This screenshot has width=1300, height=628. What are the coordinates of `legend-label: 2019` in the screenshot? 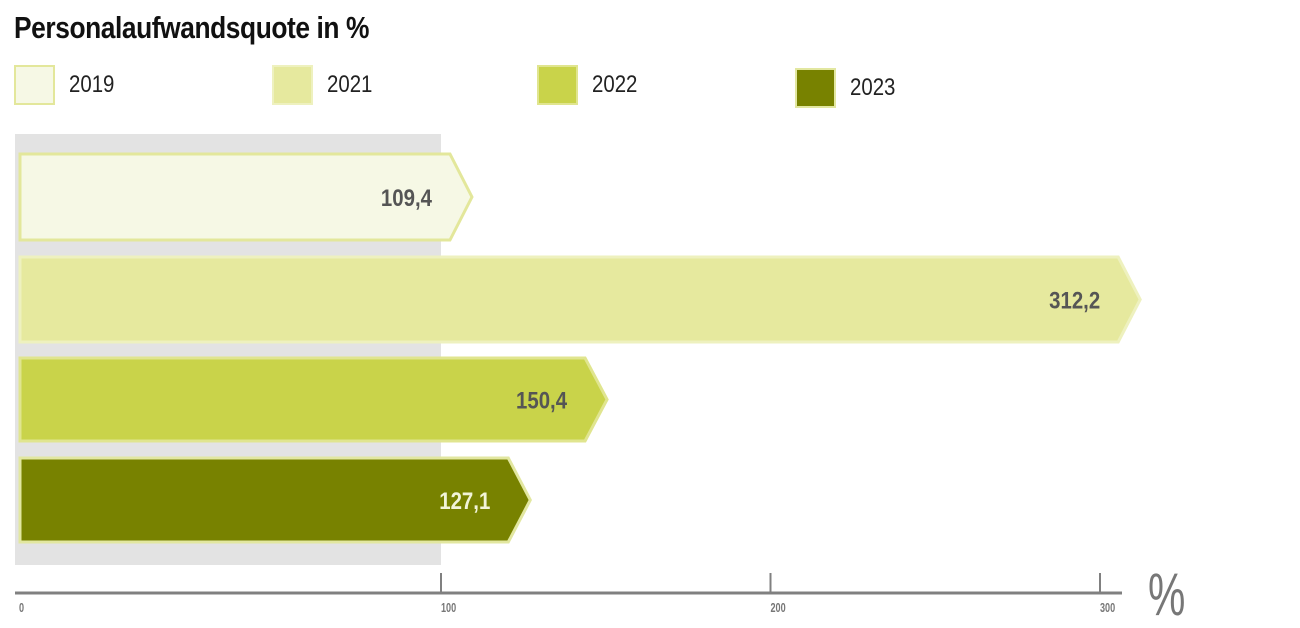 It's located at (92, 84).